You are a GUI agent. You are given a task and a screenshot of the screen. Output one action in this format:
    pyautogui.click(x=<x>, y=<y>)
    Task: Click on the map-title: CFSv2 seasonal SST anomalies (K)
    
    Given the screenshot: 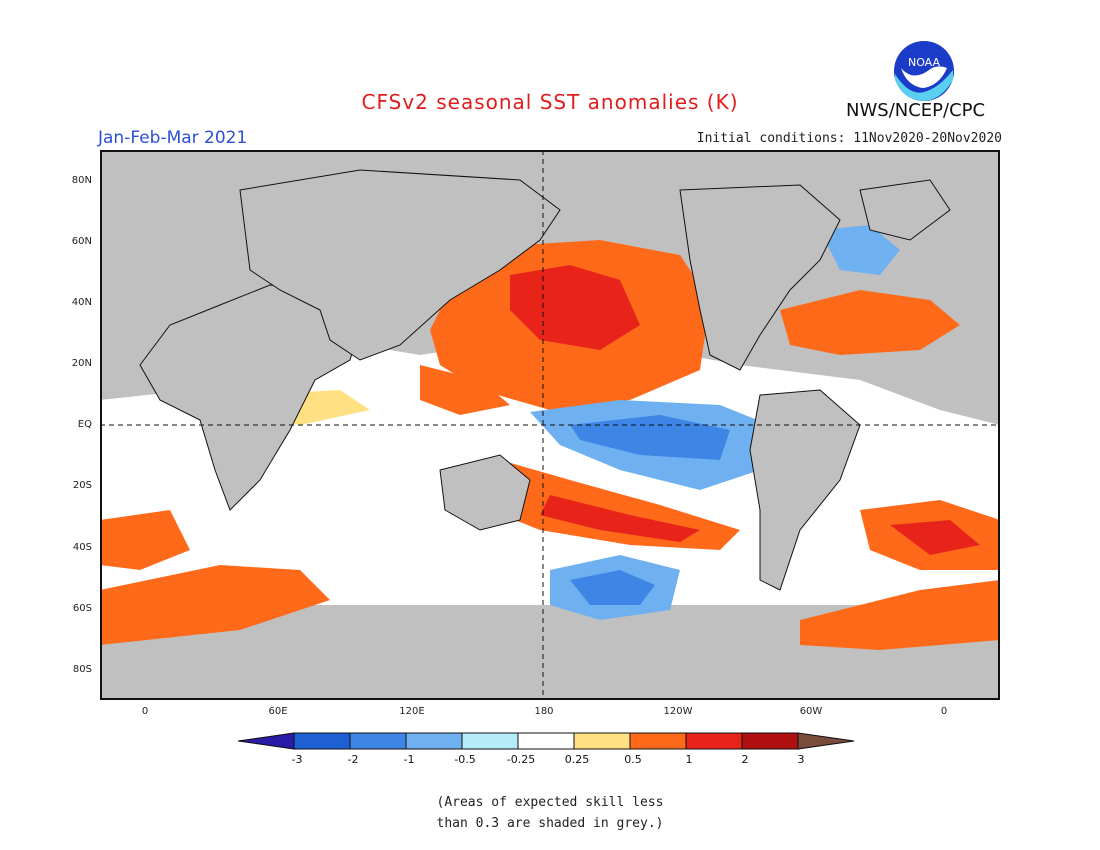 What is the action you would take?
    pyautogui.click(x=550, y=102)
    